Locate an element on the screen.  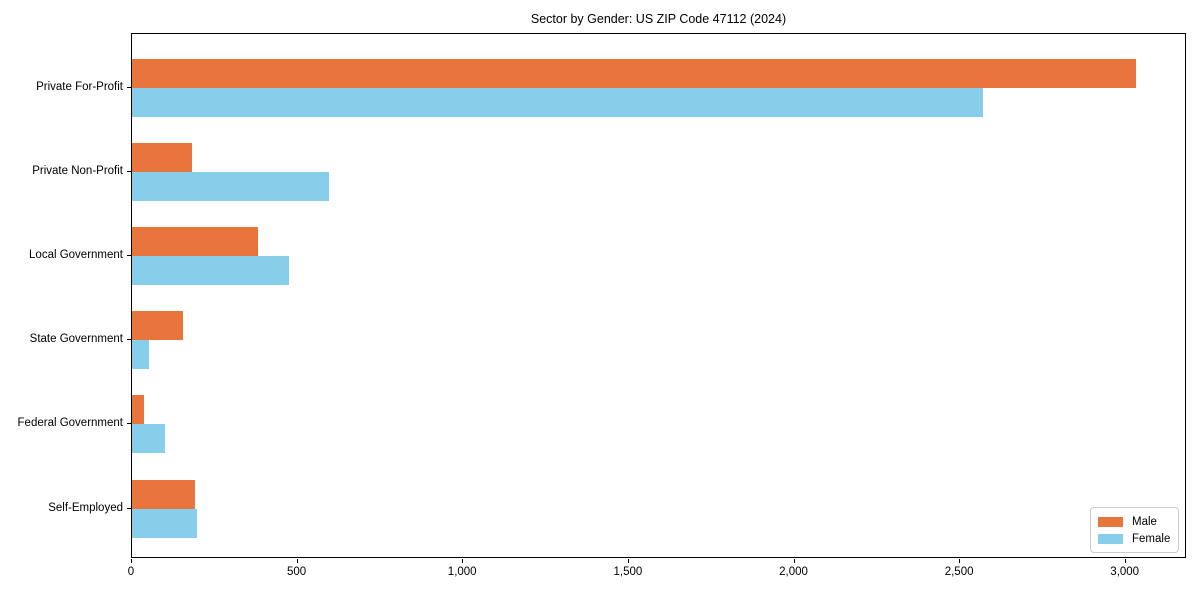
legend-entry-male: Male is located at coordinates (1138, 521).